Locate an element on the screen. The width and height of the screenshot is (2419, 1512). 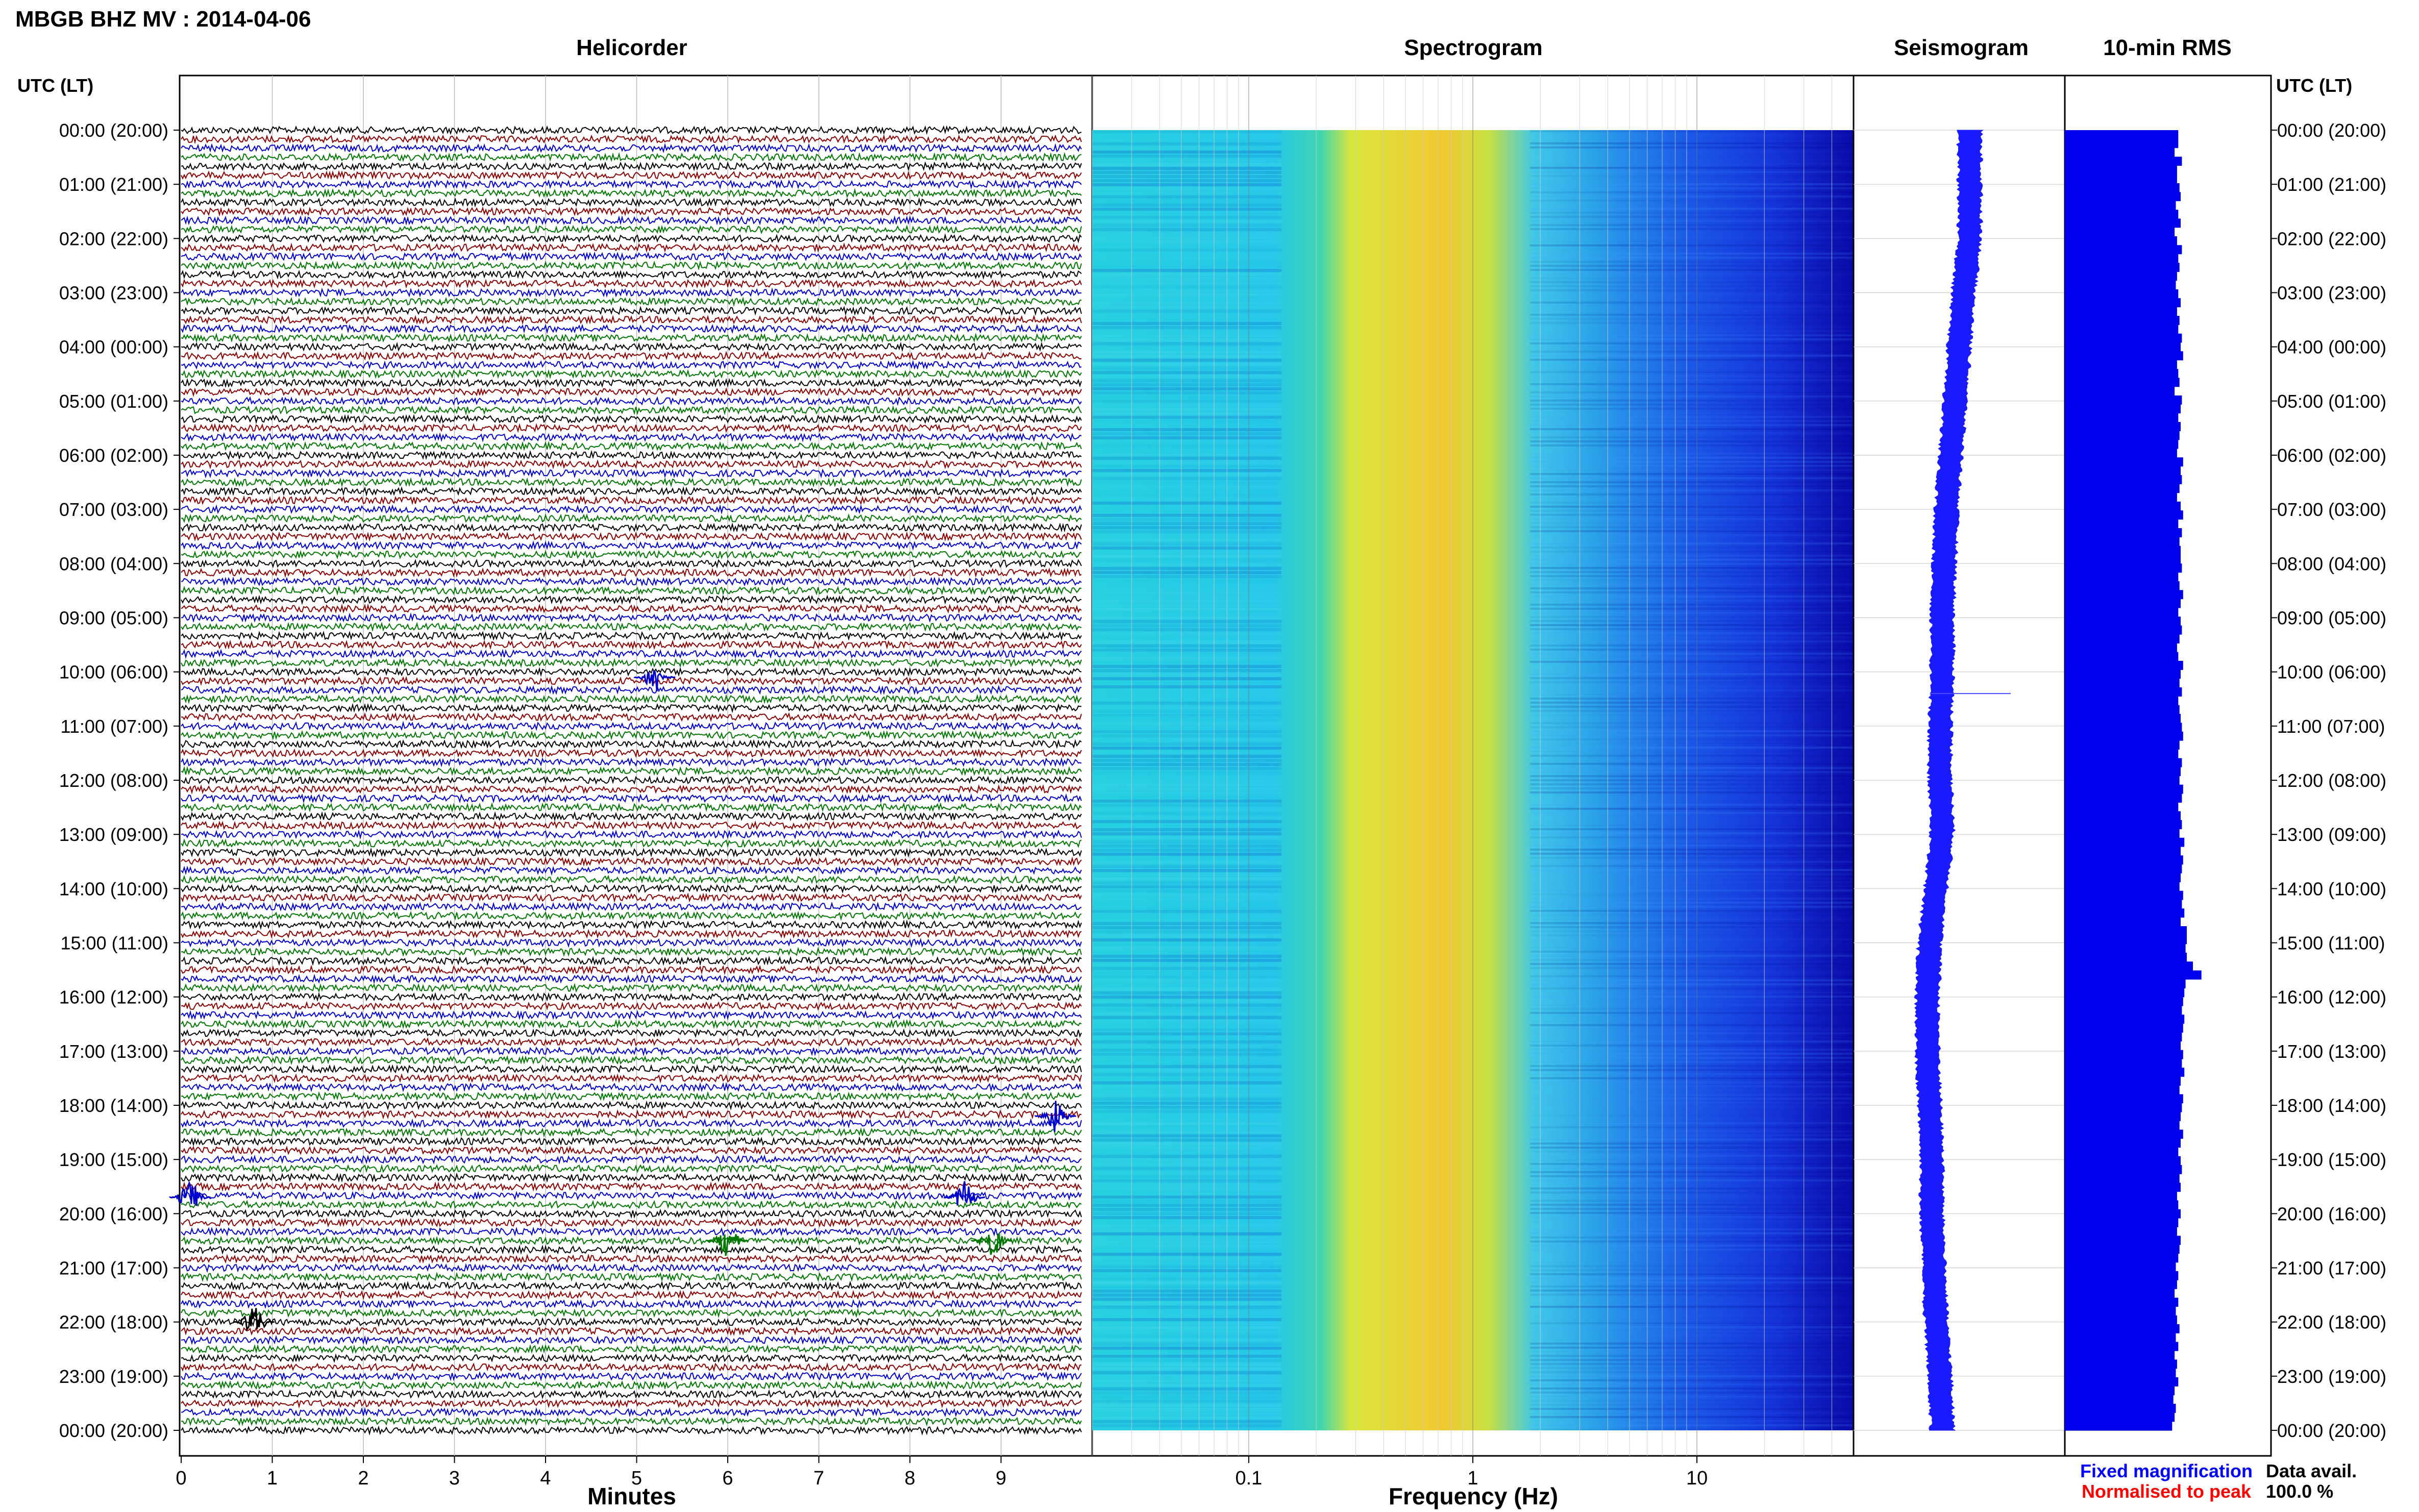
rms-panel is located at coordinates (2168, 766).